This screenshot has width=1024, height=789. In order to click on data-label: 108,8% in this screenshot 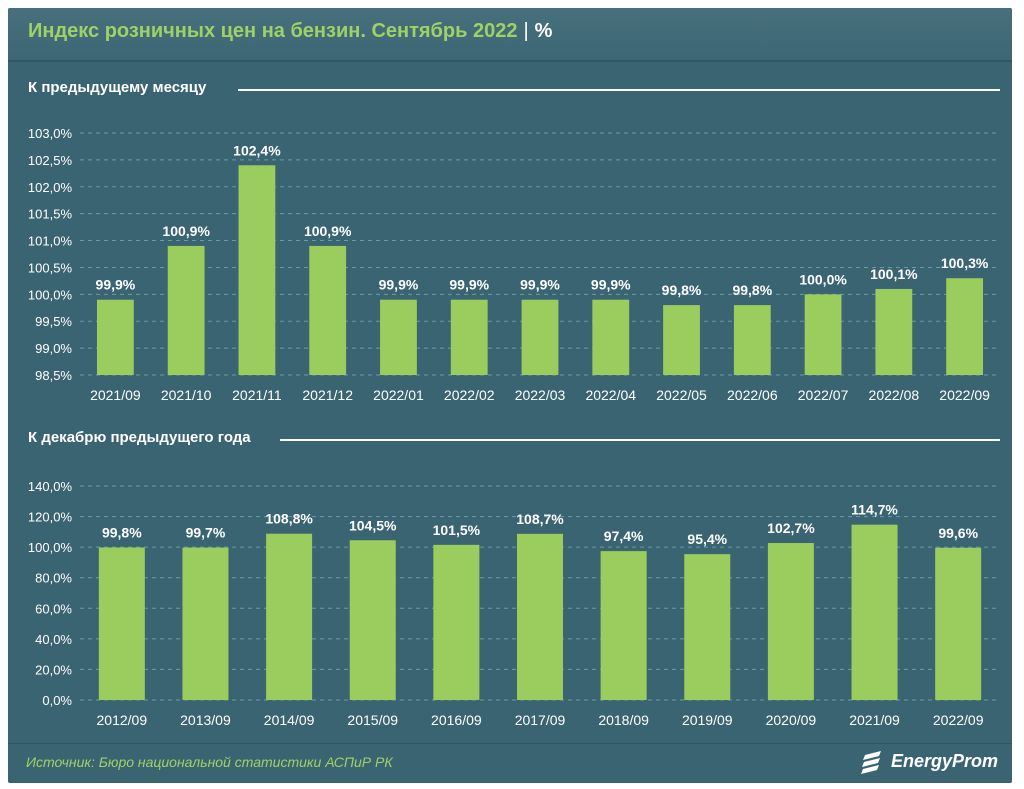, I will do `click(289, 519)`.